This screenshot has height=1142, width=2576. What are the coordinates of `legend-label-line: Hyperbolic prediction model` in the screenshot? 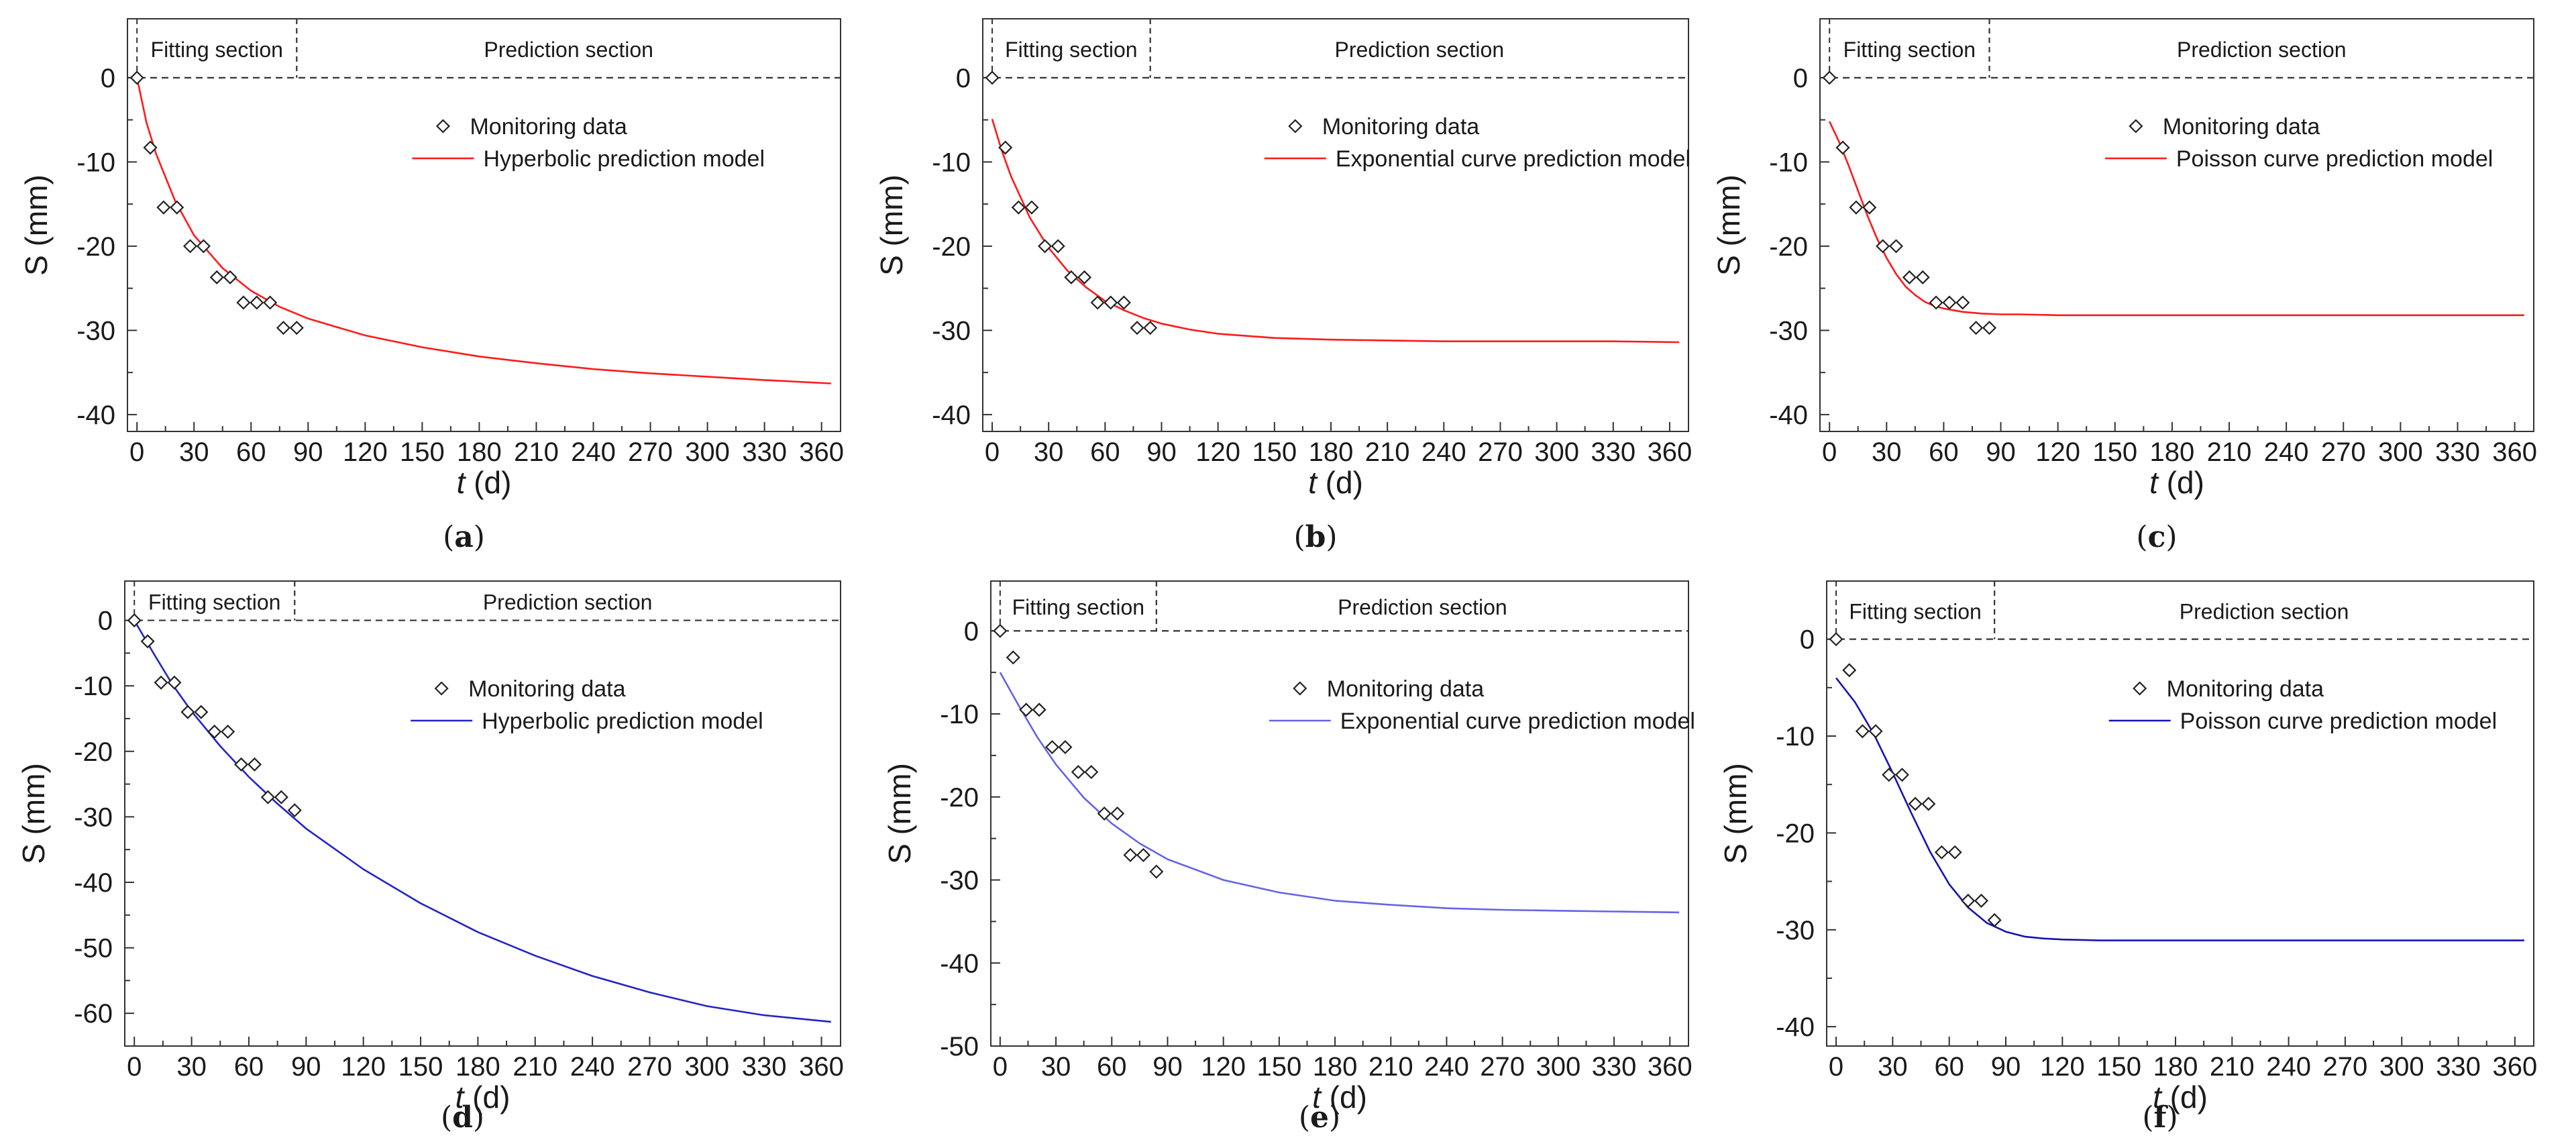 It's located at (624, 159).